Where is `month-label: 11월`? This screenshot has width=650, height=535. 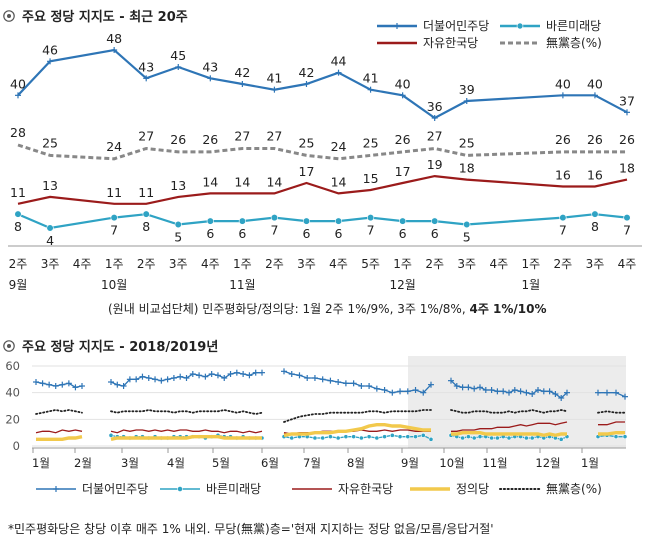 month-label: 11월 is located at coordinates (494, 463).